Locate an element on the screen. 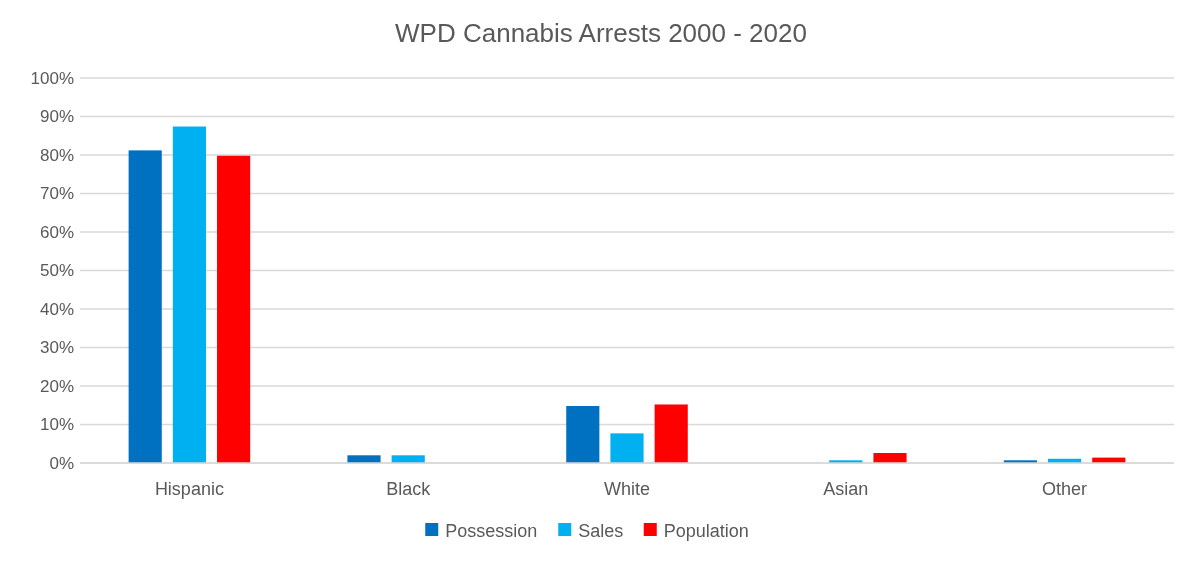 The image size is (1202, 561). y-tick-label: 80% is located at coordinates (56, 155).